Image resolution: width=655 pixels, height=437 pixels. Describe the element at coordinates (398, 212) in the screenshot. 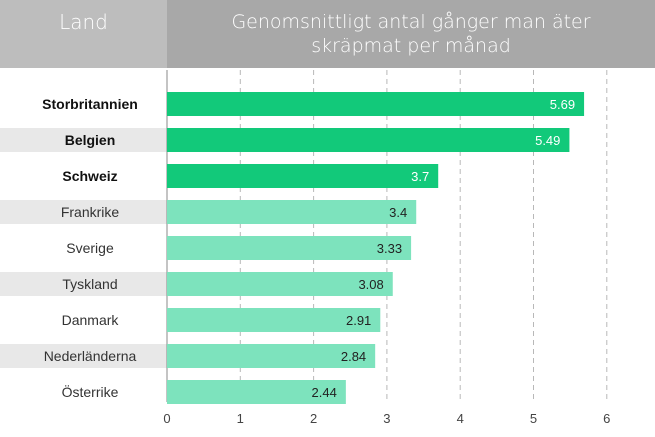

I see `value-label: 3.4` at that location.